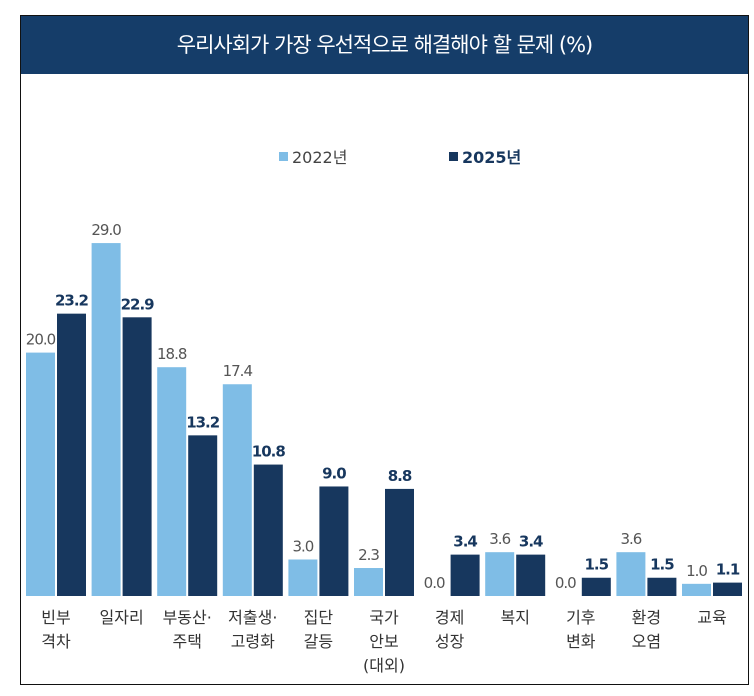 This screenshot has width=754, height=696. I want to click on legend: 2022년 2025년, so click(384, 156).